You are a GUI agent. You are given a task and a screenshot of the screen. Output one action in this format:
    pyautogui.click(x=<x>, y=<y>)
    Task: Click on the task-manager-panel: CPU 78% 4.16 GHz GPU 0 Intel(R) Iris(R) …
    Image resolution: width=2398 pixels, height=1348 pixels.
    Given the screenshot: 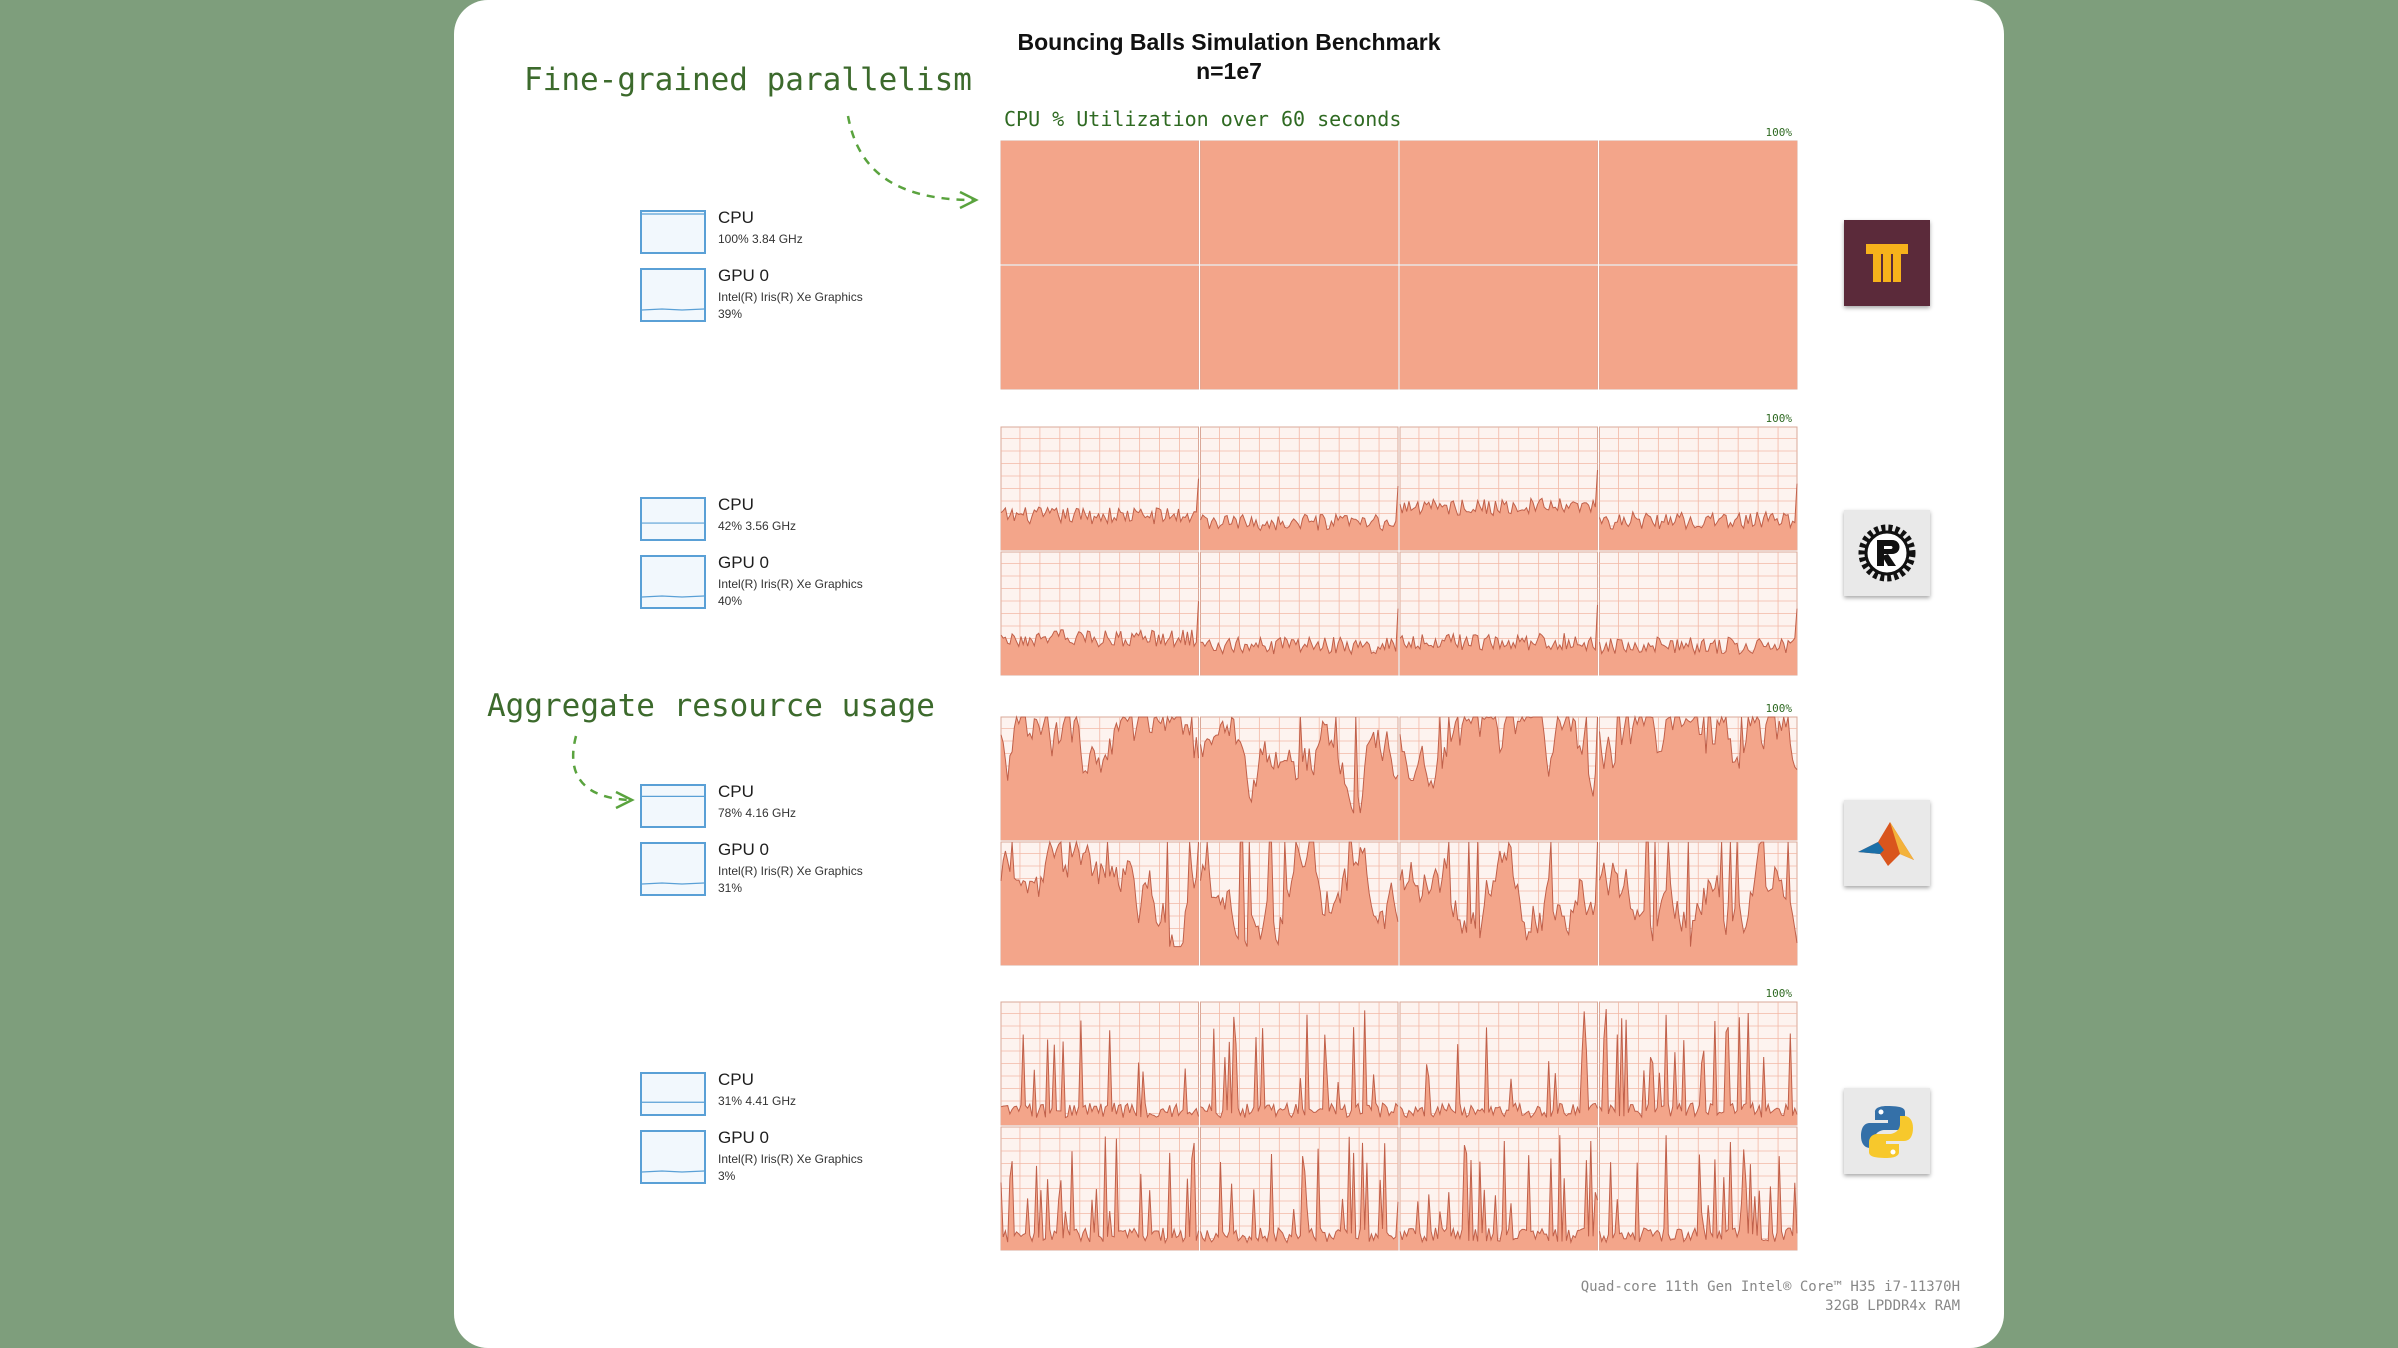 What is the action you would take?
    pyautogui.click(x=795, y=835)
    